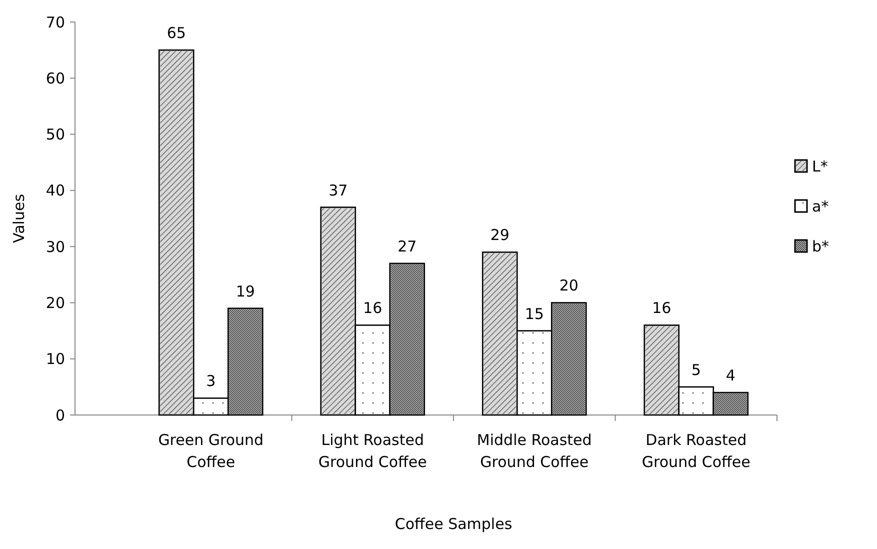 This screenshot has height=549, width=877. Describe the element at coordinates (176, 33) in the screenshot. I see `data-label: 65` at that location.